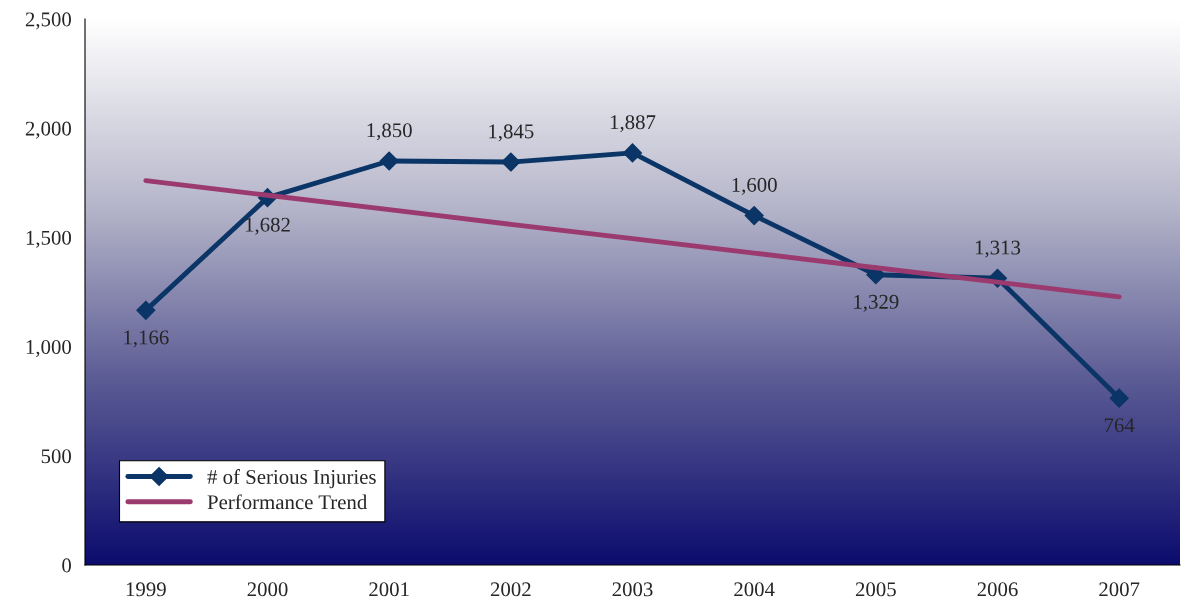 Image resolution: width=1193 pixels, height=613 pixels. What do you see at coordinates (998, 249) in the screenshot?
I see `data-label: 1,313` at bounding box center [998, 249].